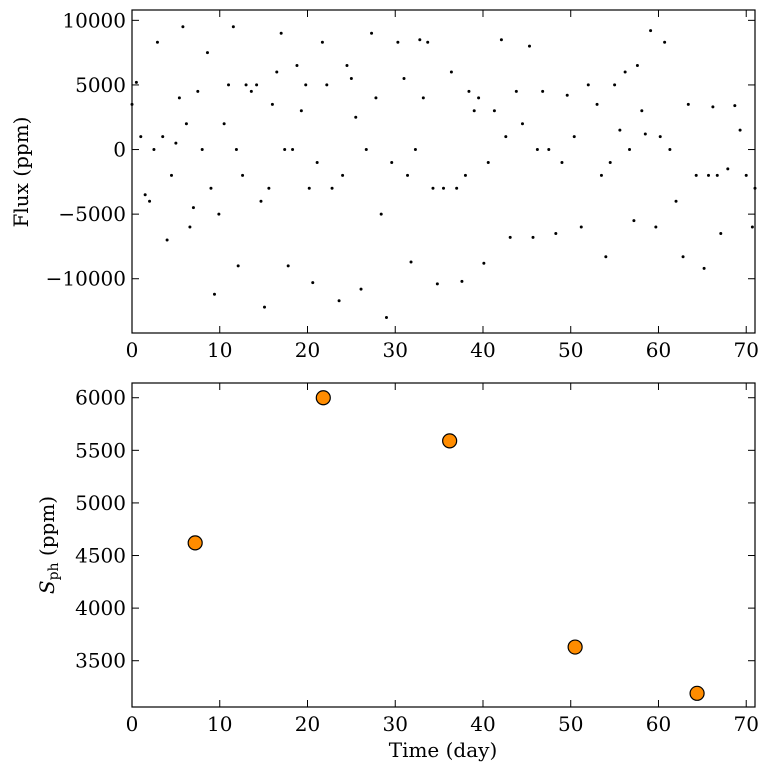 The height and width of the screenshot is (772, 771). I want to click on y-tick-label: 0, so click(119, 150).